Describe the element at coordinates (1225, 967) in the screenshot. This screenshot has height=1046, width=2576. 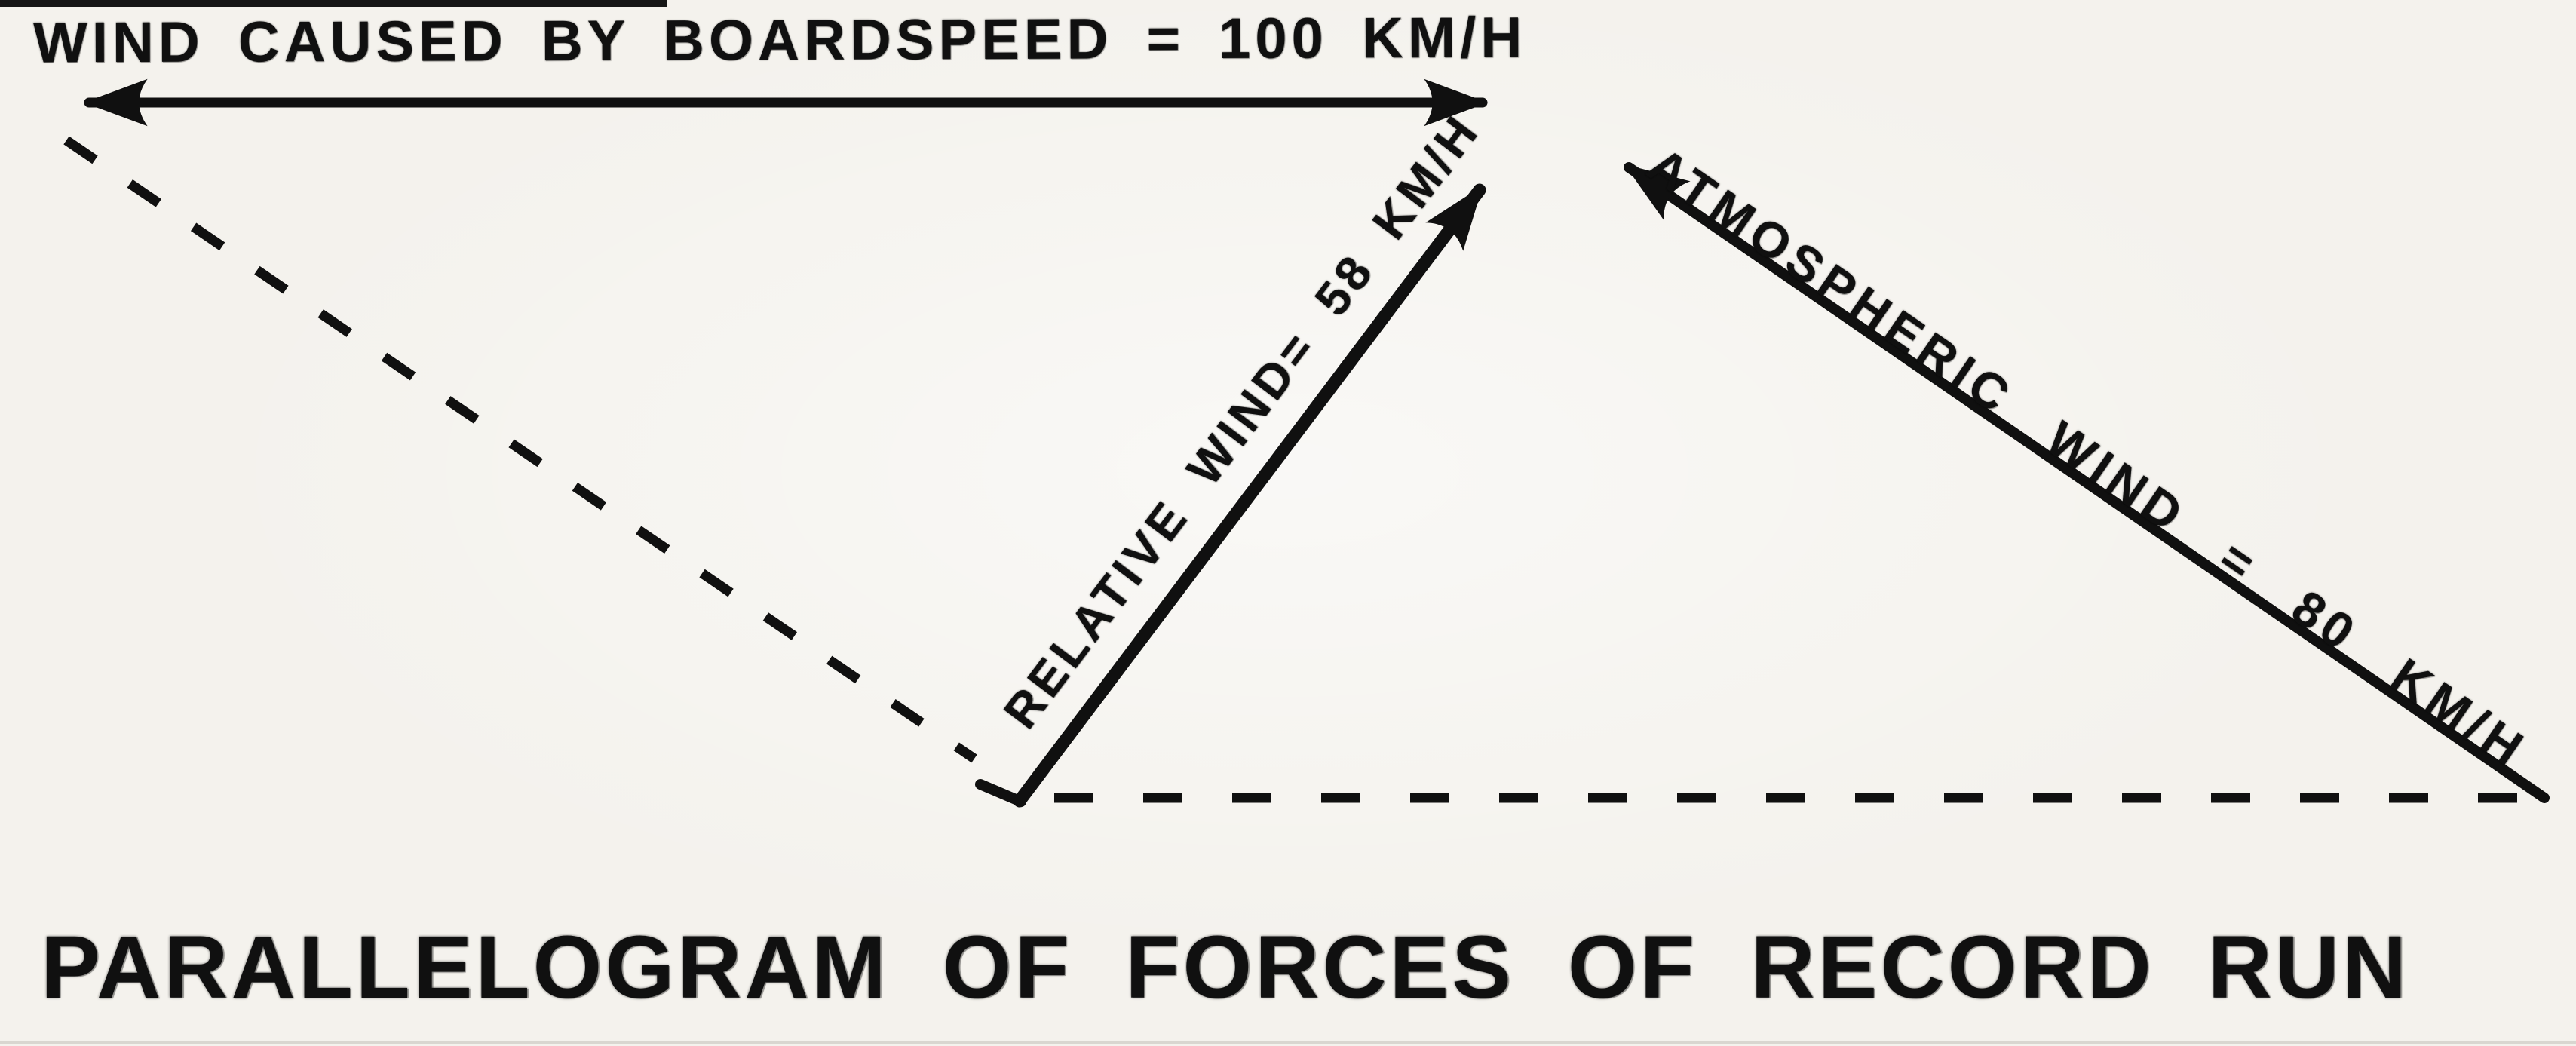
I see `diagram-title: PARALLELOGRAM OF FORCES OF RECORD RUN` at that location.